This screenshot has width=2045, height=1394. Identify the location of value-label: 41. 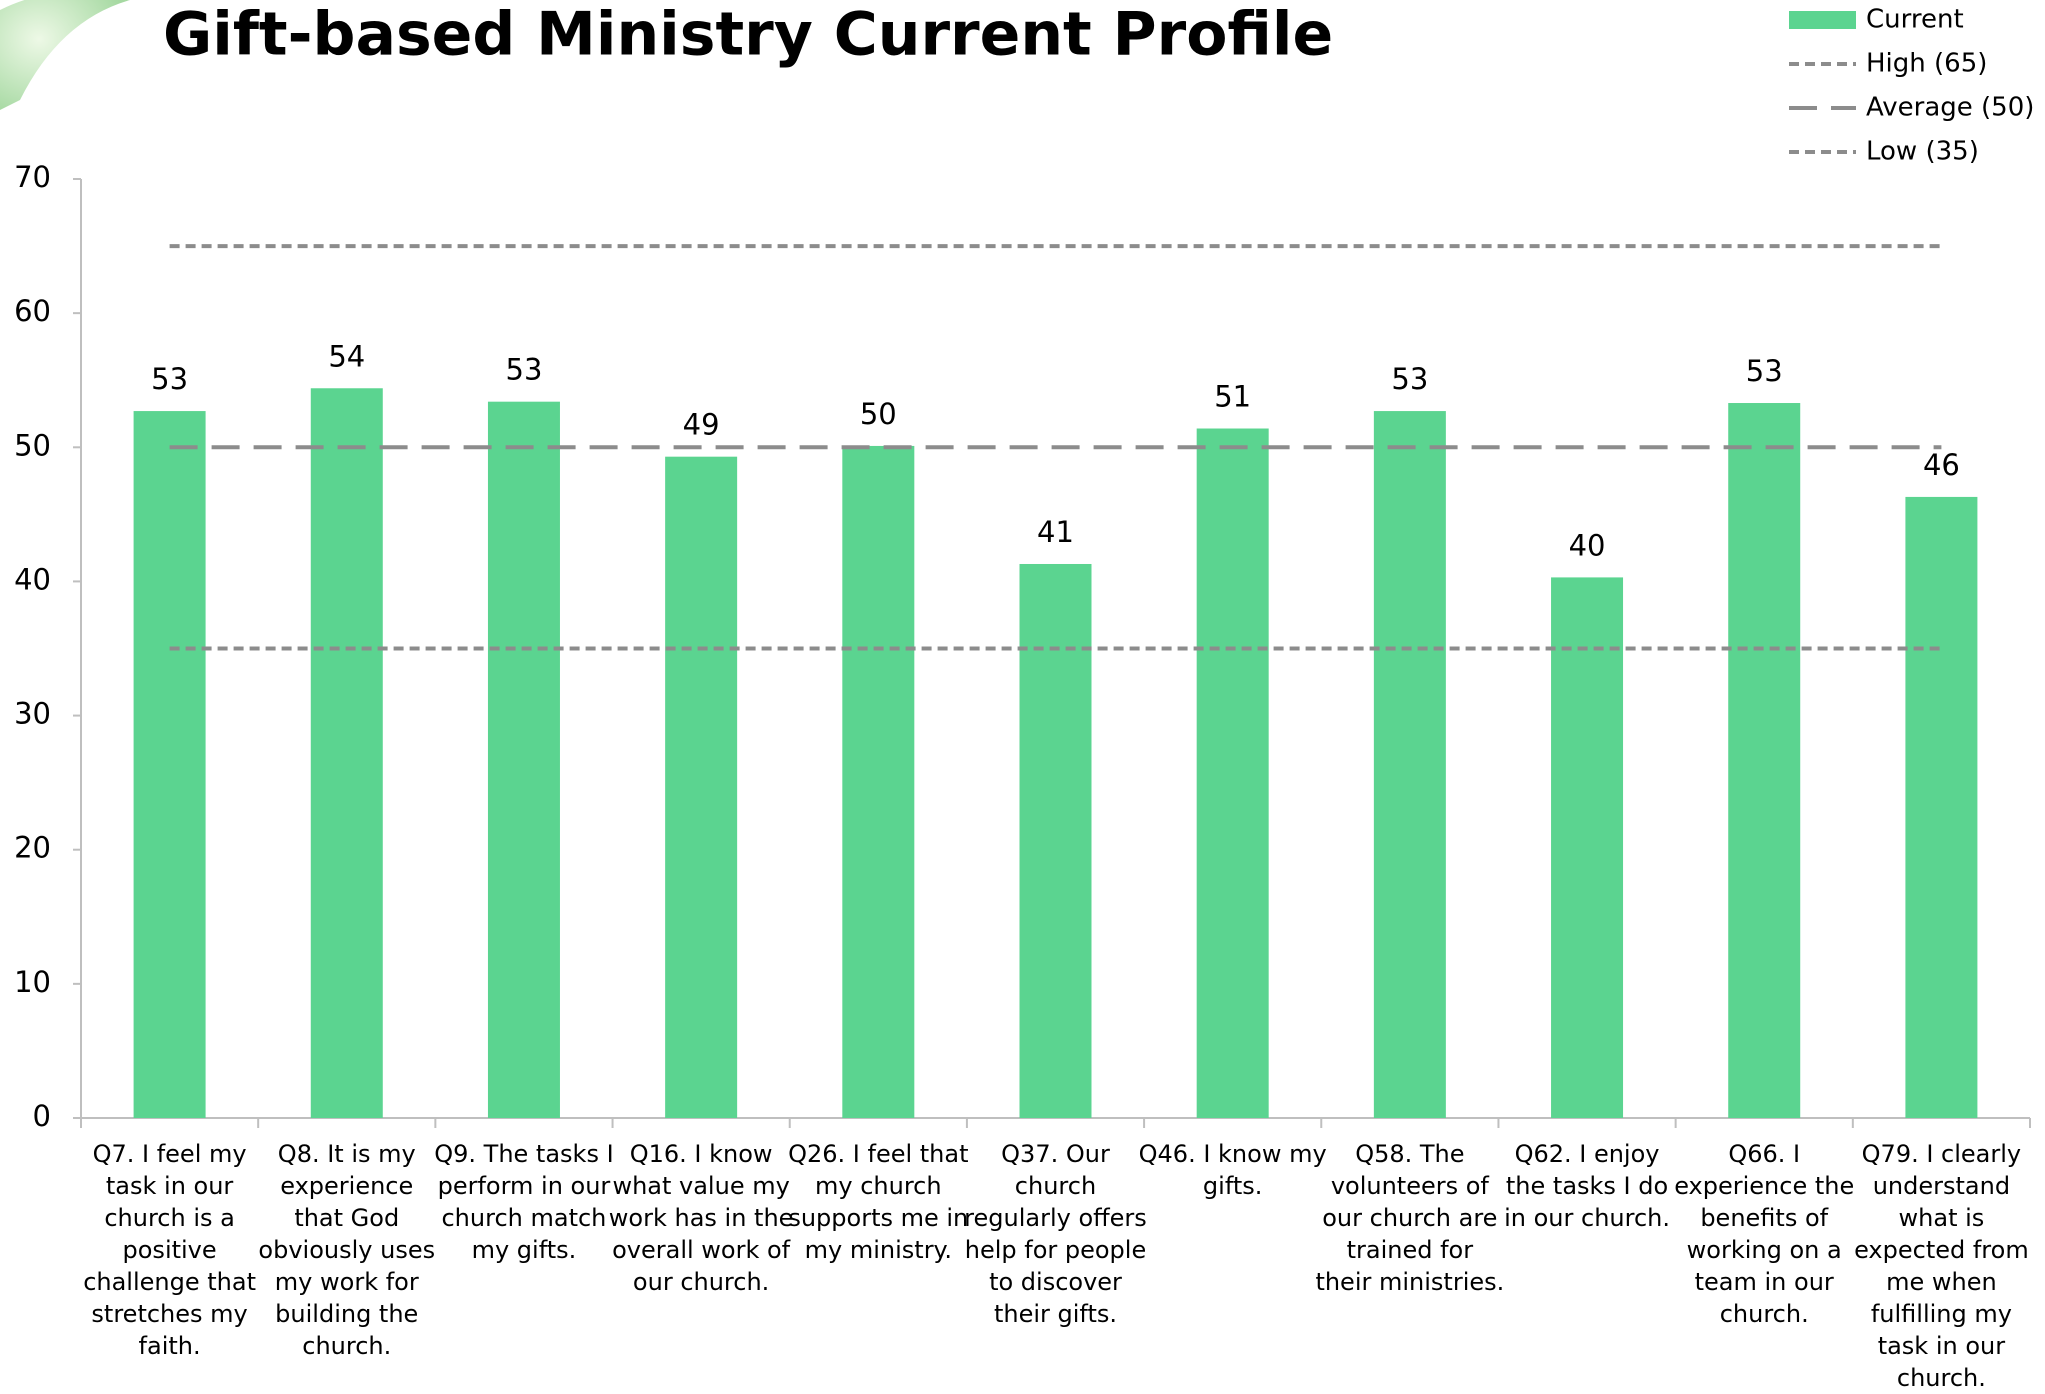
(1055, 532).